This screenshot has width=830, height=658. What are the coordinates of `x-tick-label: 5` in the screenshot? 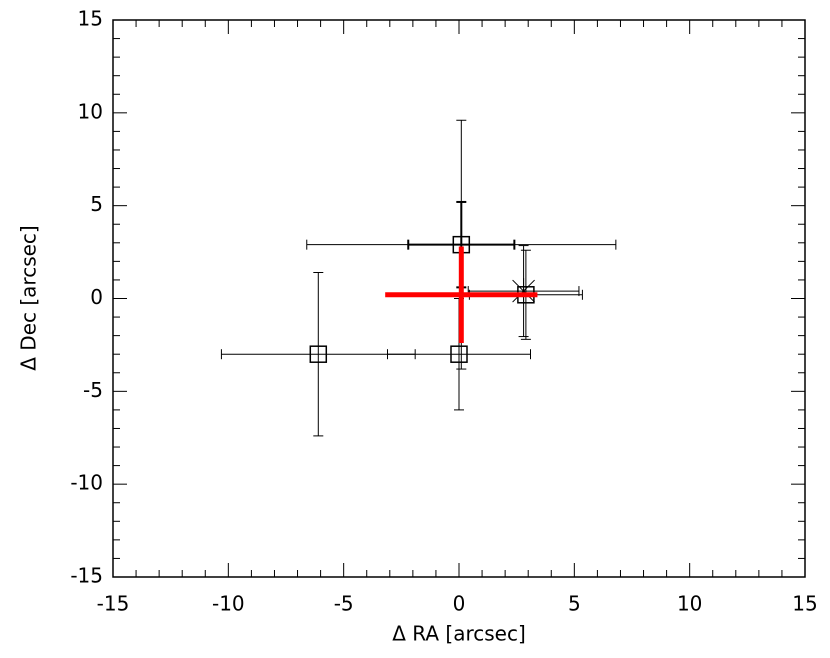 It's located at (574, 604).